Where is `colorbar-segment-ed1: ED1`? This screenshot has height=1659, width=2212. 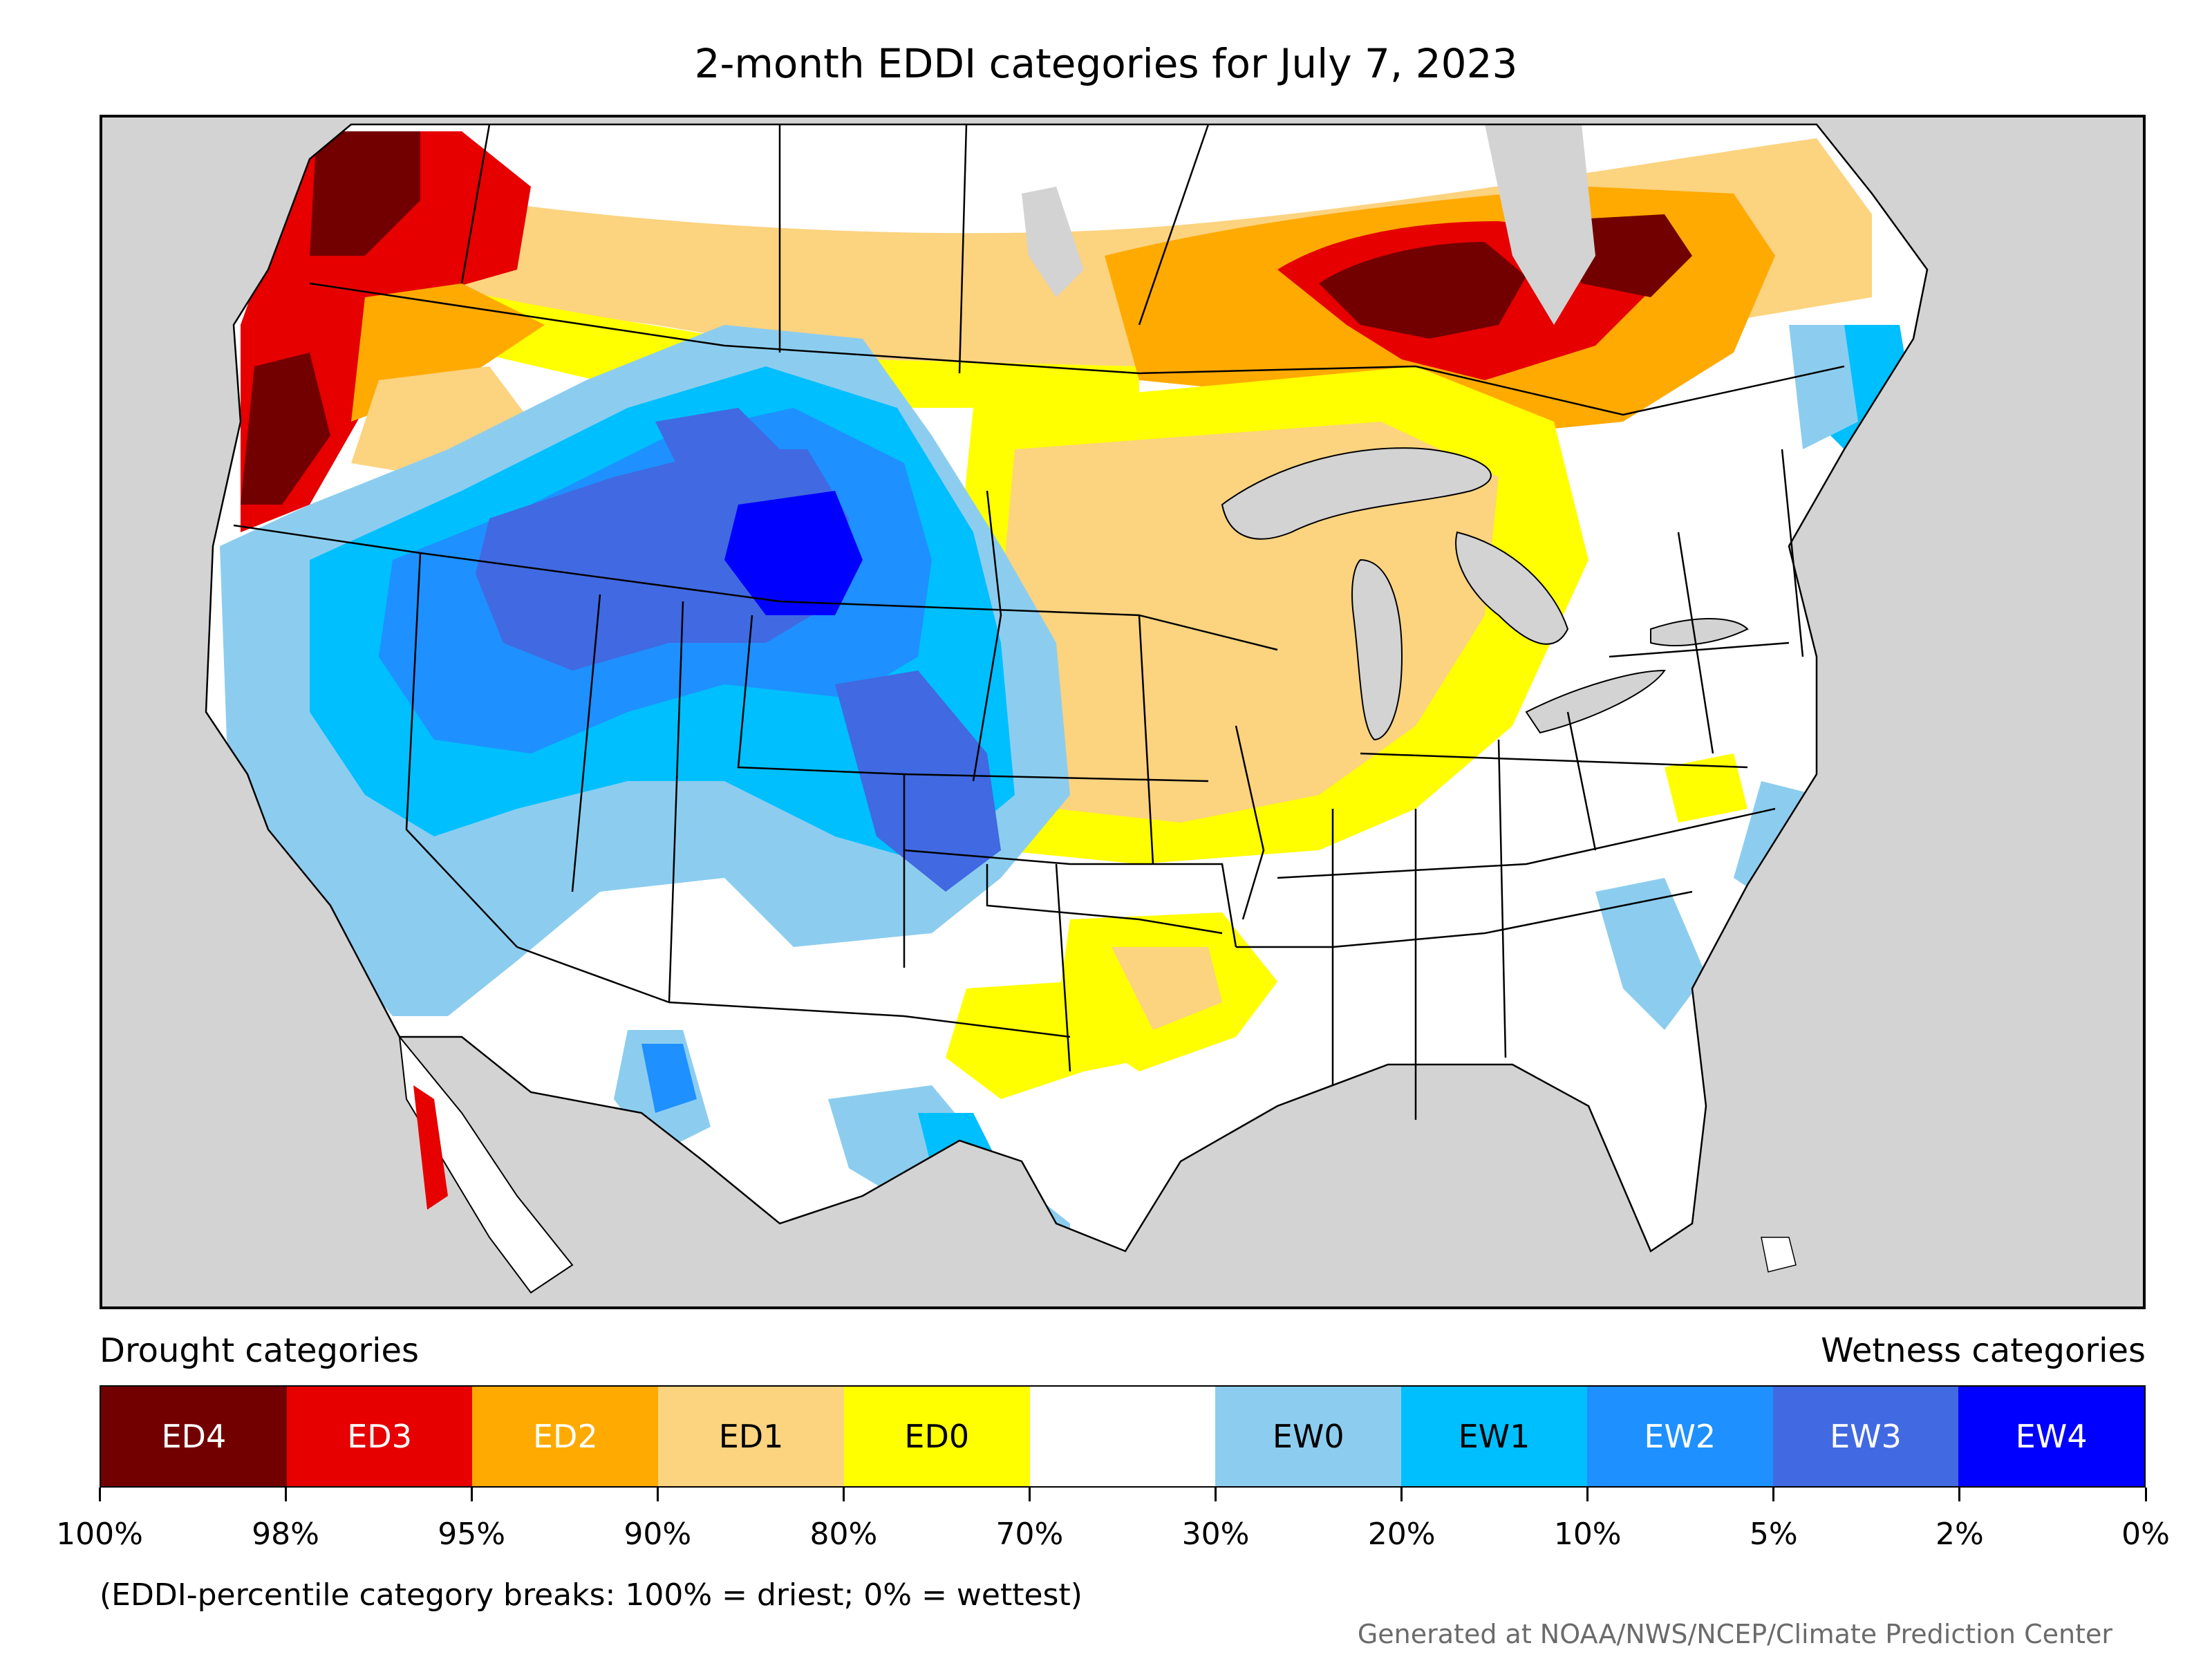 colorbar-segment-ed1: ED1 is located at coordinates (751, 1436).